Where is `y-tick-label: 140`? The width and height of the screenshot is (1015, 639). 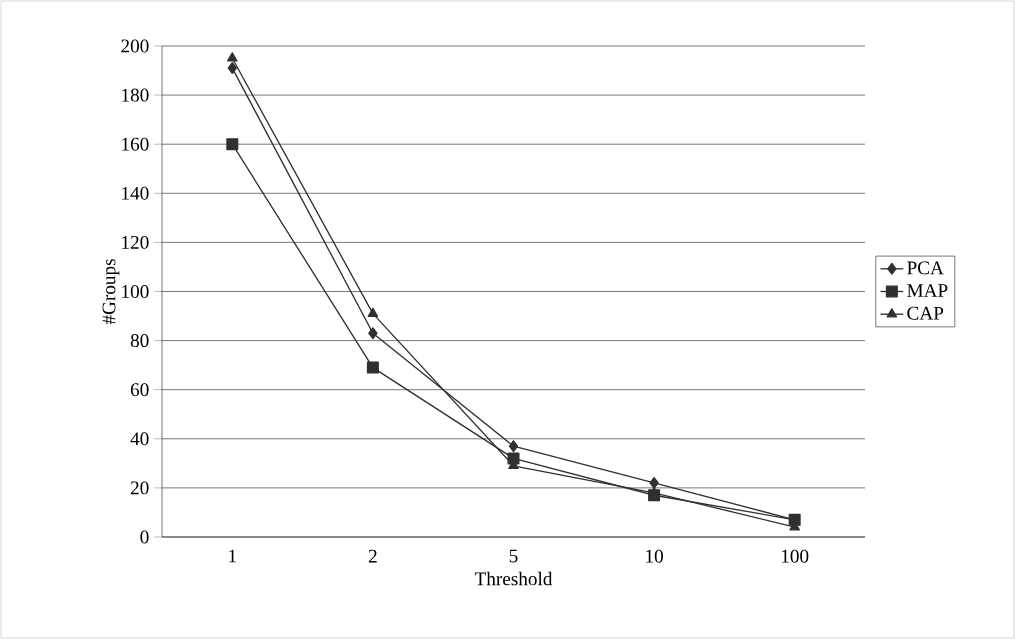 y-tick-label: 140 is located at coordinates (135, 193).